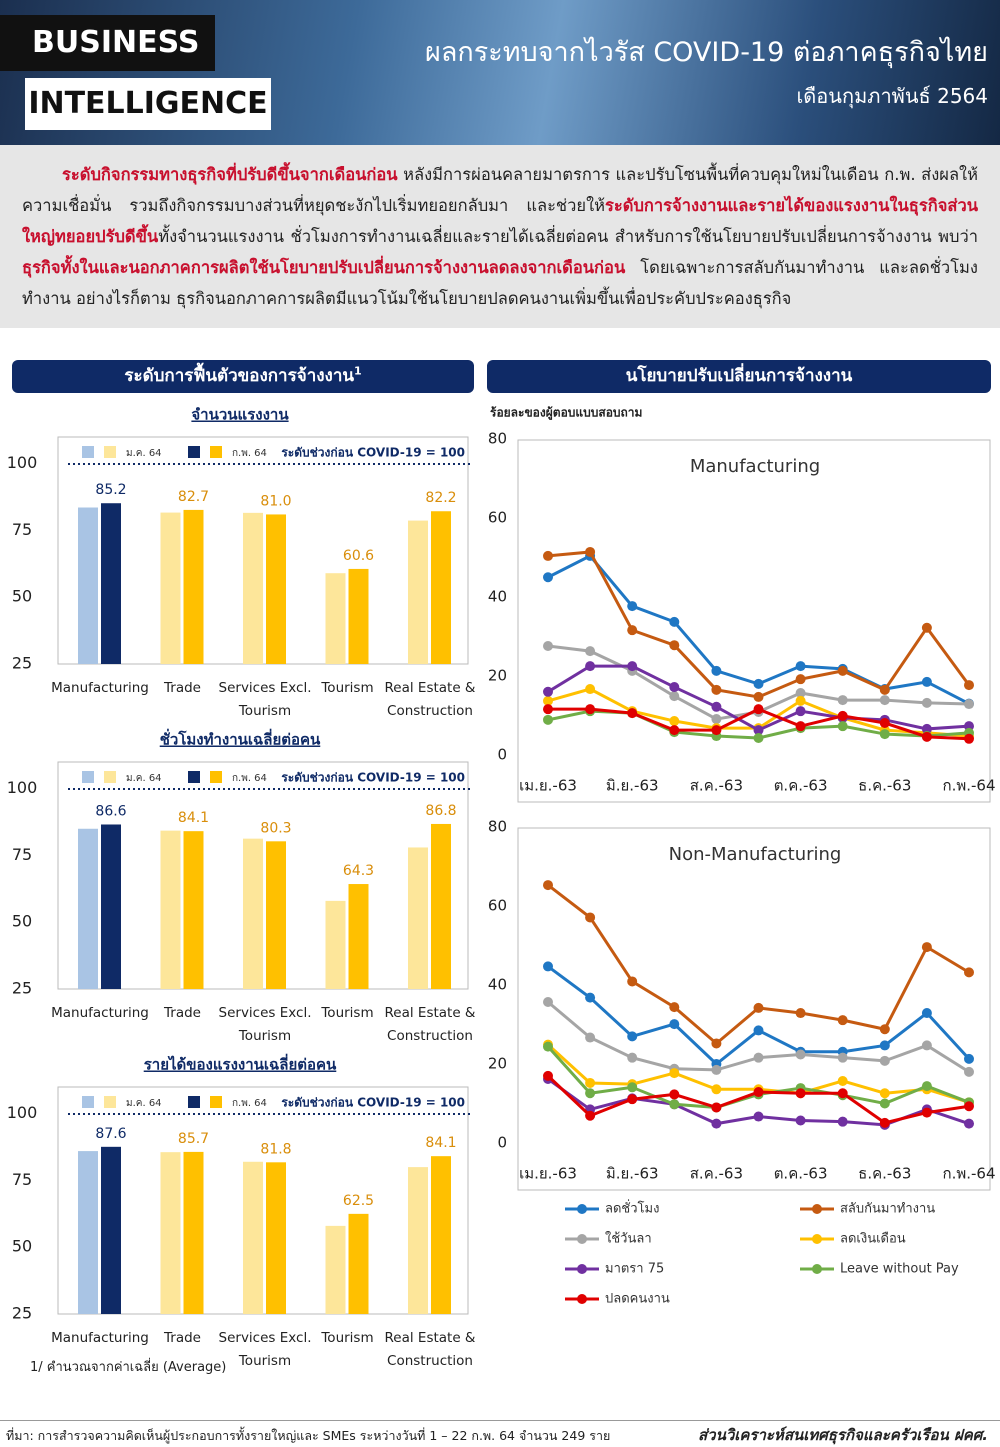 This screenshot has width=1000, height=1447. What do you see at coordinates (884, 1174) in the screenshot?
I see `x-tick-label: ธ.ค.-63` at bounding box center [884, 1174].